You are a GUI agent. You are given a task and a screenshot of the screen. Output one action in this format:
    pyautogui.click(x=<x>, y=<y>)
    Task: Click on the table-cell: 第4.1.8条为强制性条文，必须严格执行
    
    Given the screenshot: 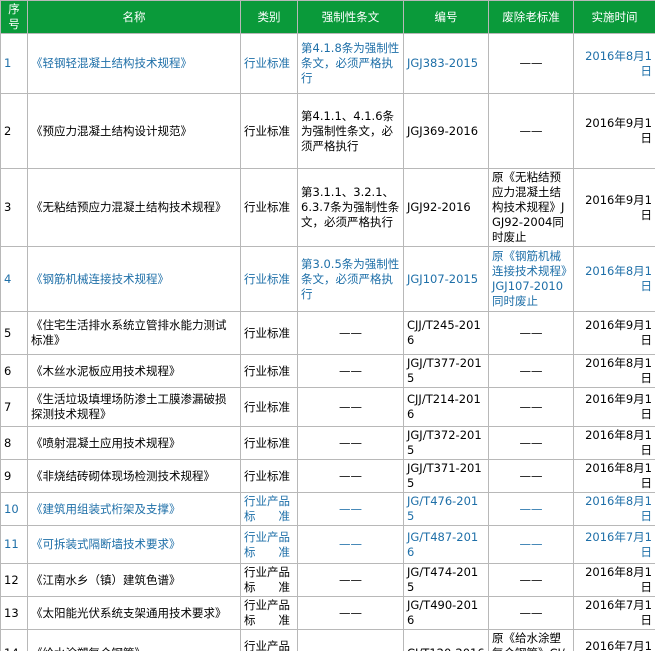 What is the action you would take?
    pyautogui.click(x=350, y=63)
    